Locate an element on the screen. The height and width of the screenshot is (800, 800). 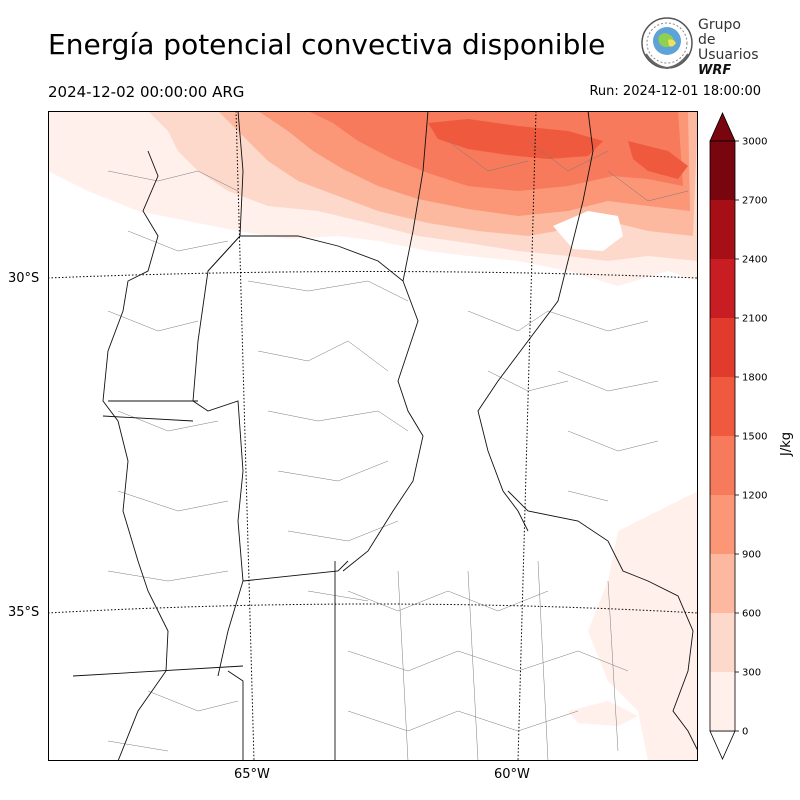
colorbar-tick-label: 300 is located at coordinates (751, 673).